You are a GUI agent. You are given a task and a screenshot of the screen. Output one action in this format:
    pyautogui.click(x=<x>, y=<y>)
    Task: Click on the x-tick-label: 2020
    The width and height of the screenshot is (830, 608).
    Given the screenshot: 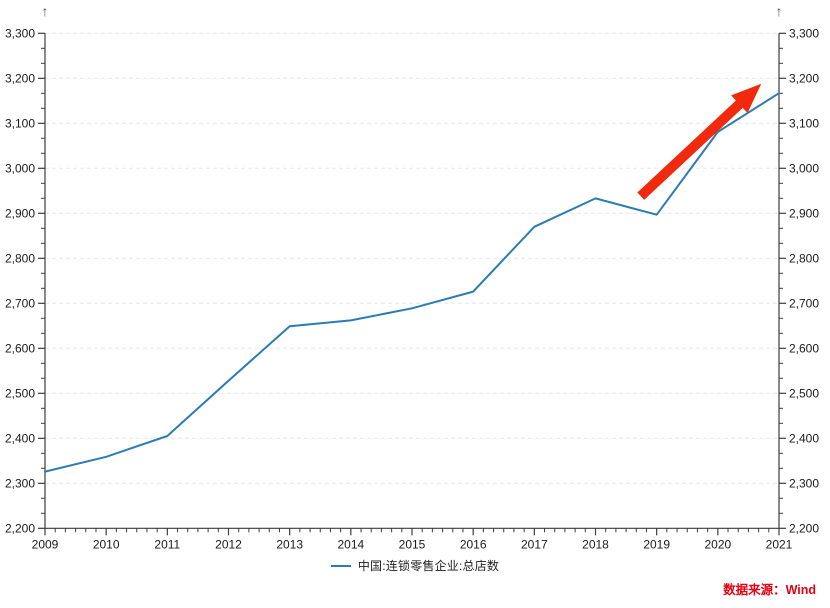 What is the action you would take?
    pyautogui.click(x=717, y=544)
    